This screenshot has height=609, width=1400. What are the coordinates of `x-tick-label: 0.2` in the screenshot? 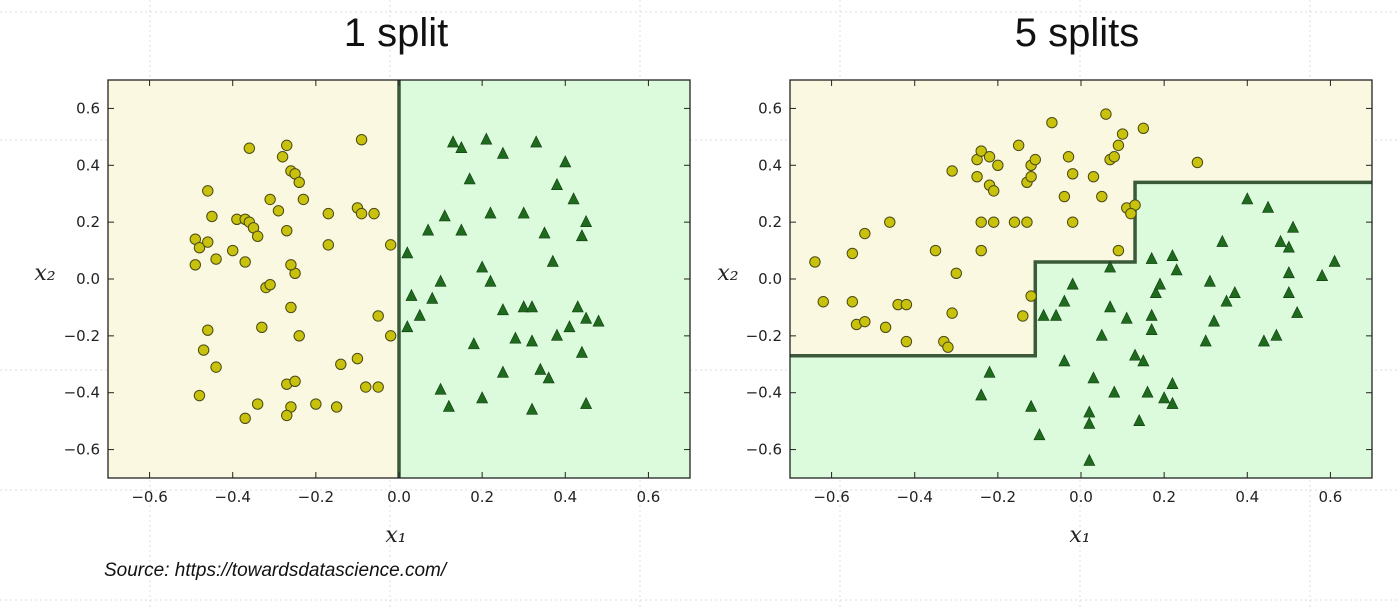 It's located at (1164, 497).